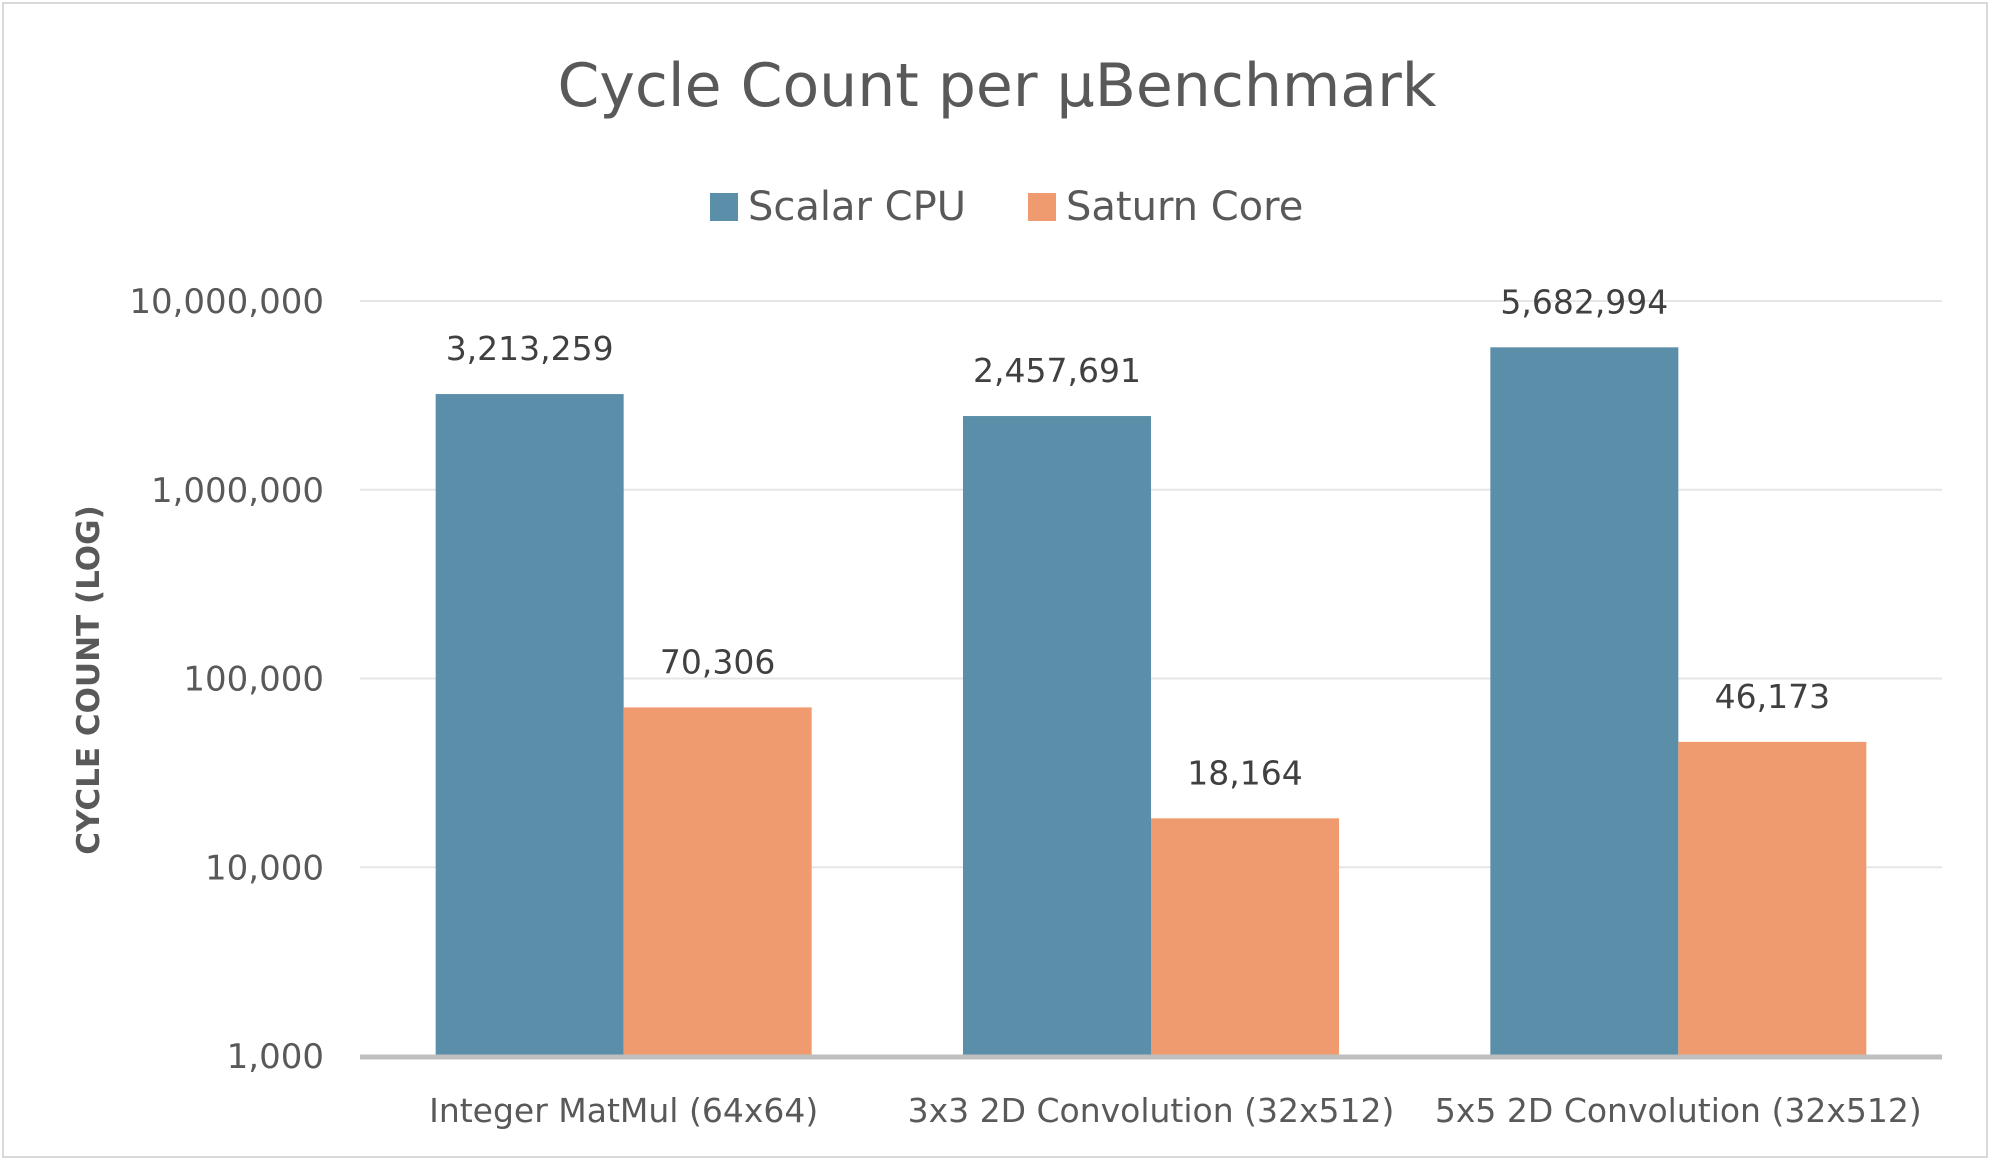 This screenshot has width=1992, height=1162. What do you see at coordinates (997, 86) in the screenshot?
I see `chart-title: Cycle Count per µBenchmark` at bounding box center [997, 86].